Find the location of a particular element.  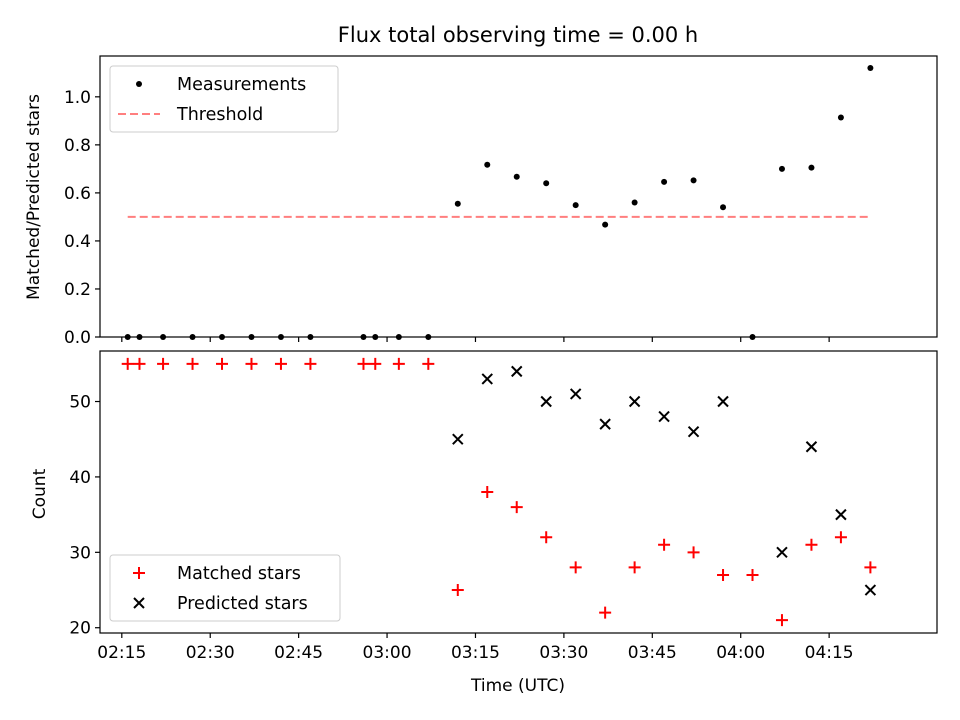

bottom-x-tick-label: 03:45 is located at coordinates (652, 653).